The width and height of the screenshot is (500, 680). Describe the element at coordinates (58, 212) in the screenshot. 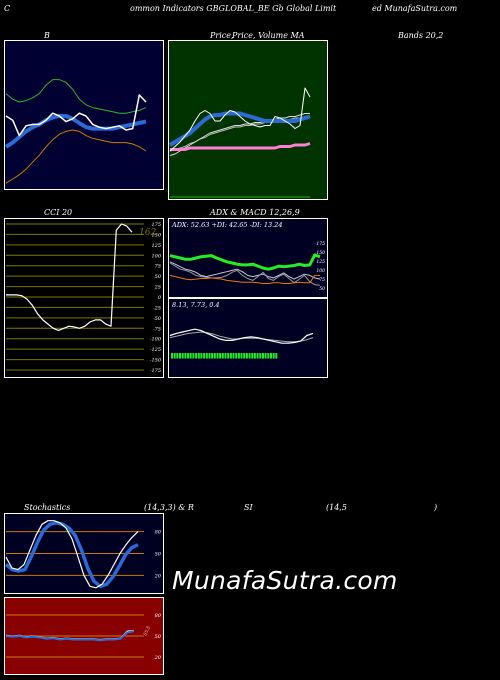

I see `cci-label: CCI 20` at that location.